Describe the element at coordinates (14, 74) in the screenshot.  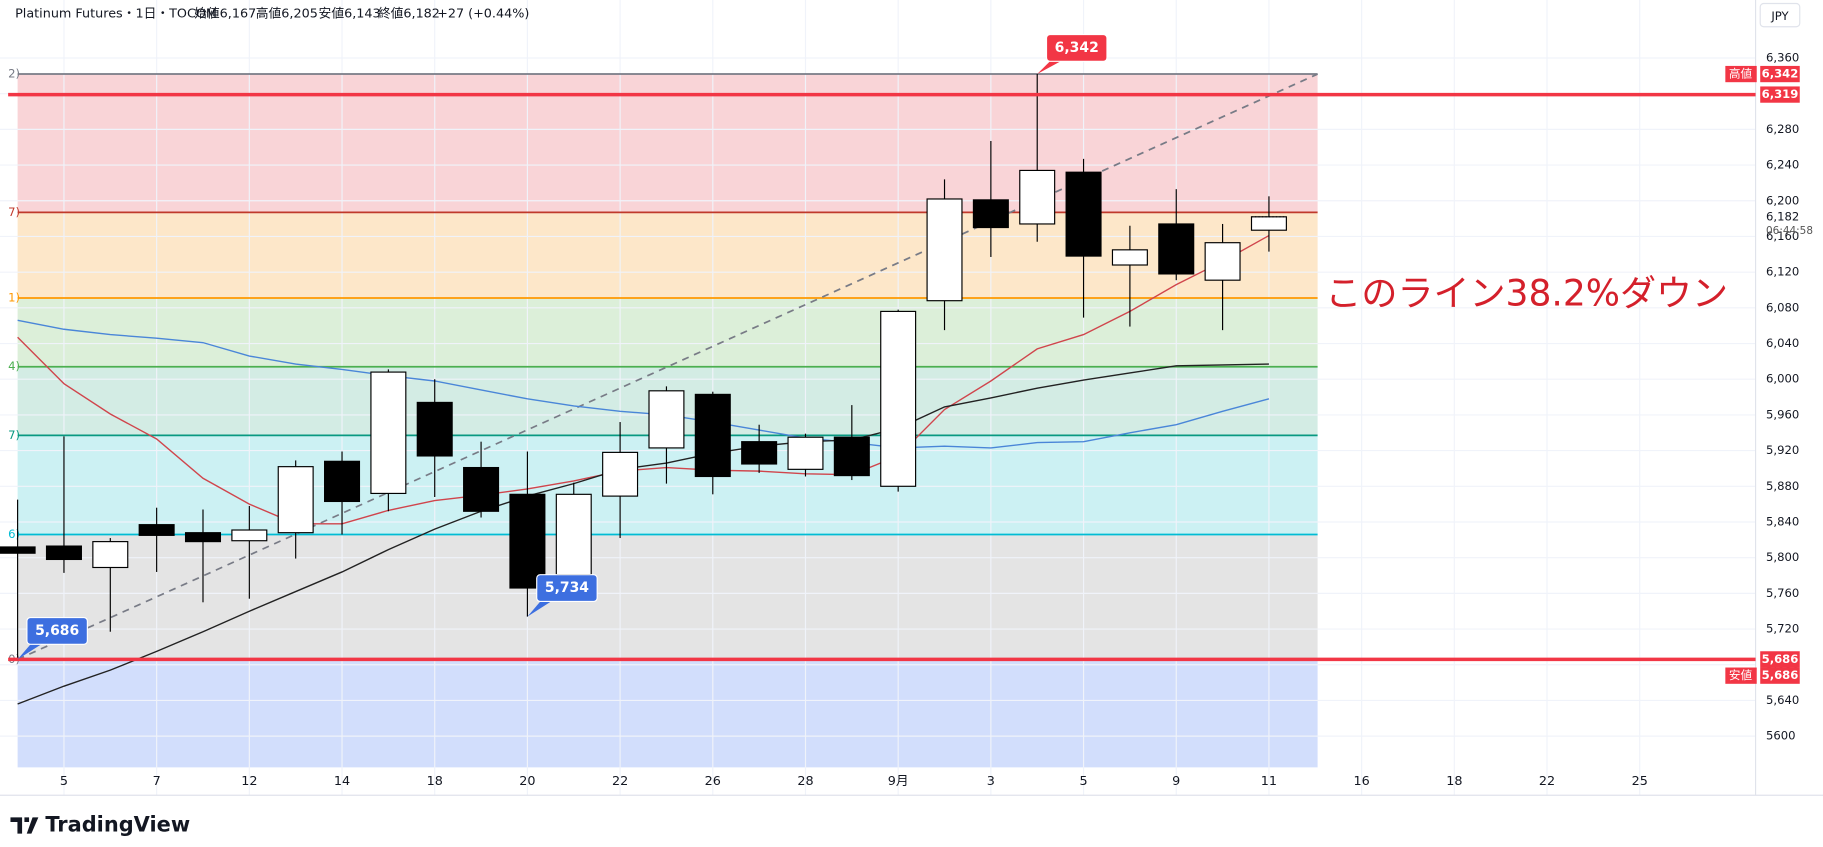
I see `fib-label: 2)` at that location.